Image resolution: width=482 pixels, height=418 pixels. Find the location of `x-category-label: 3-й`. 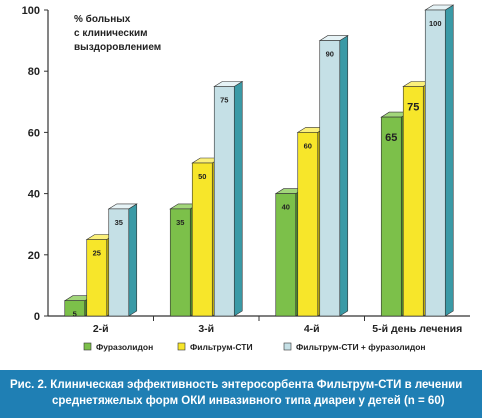

x-category-label: 3-й is located at coordinates (206, 329).